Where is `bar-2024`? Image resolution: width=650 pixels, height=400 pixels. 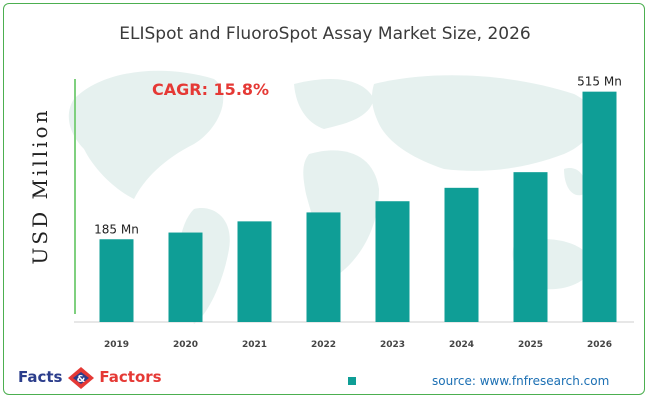
bar-2024 is located at coordinates (461, 254).